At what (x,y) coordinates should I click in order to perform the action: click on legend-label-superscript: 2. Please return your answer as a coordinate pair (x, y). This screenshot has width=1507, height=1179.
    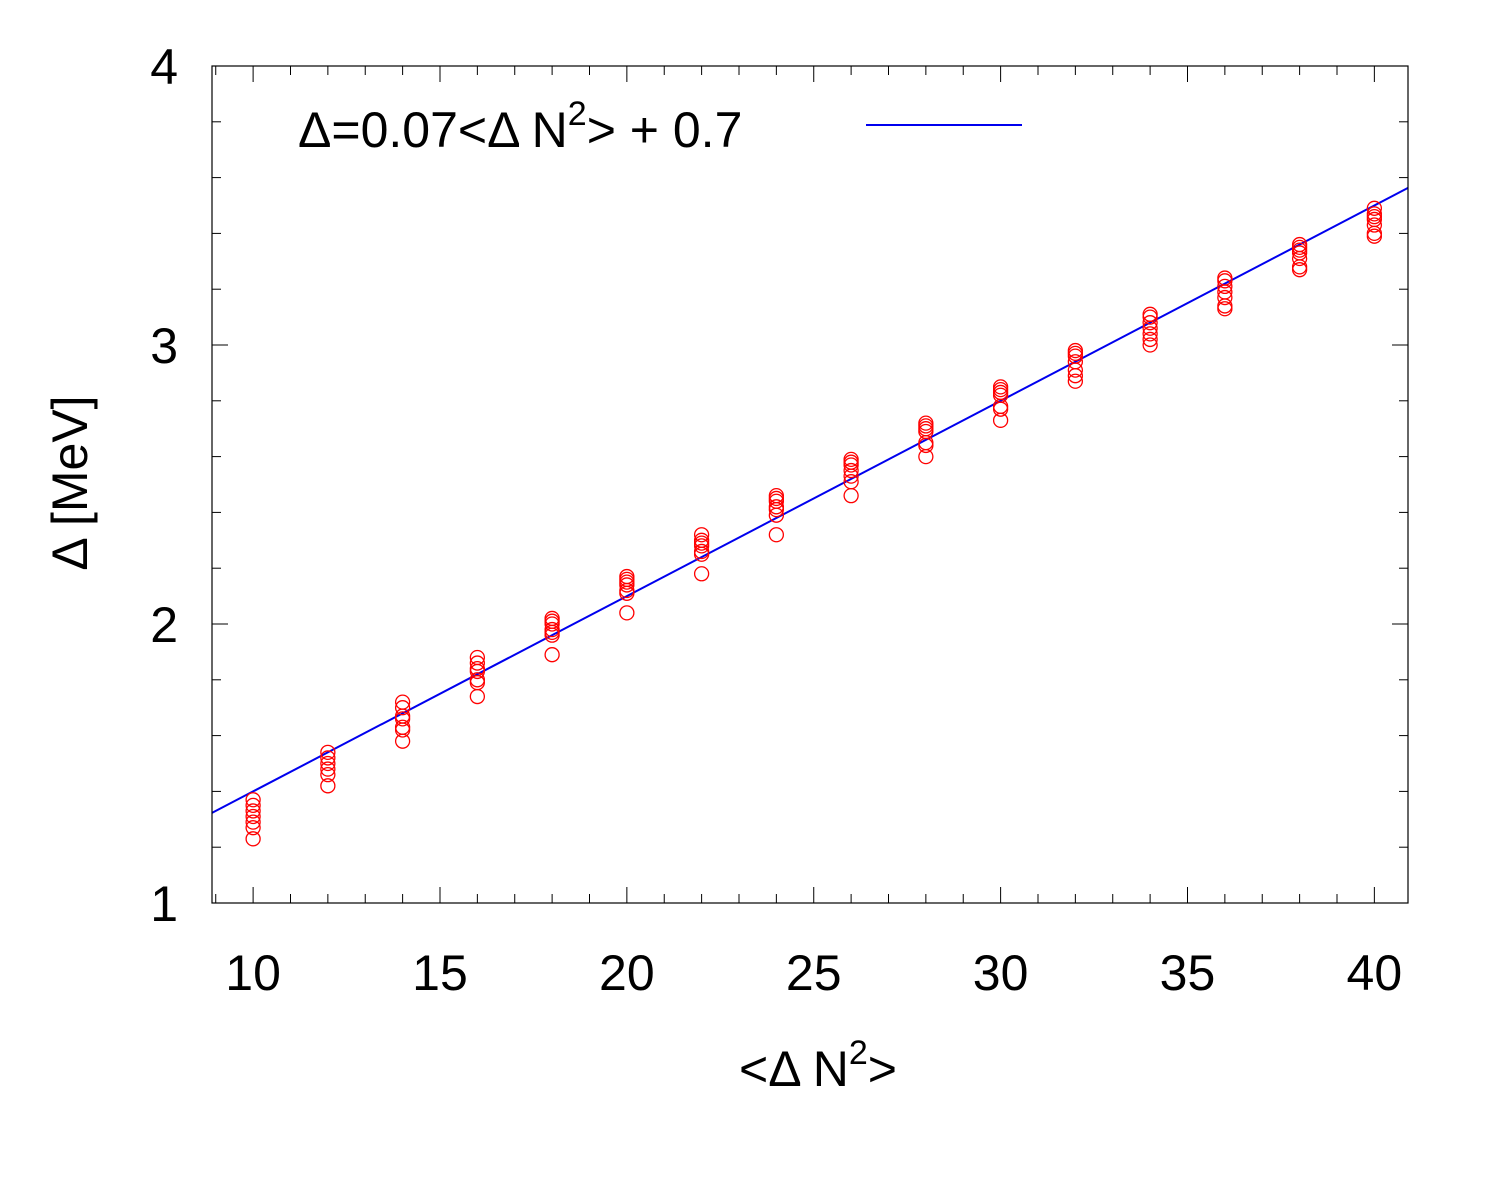
    Looking at the image, I should click on (577, 114).